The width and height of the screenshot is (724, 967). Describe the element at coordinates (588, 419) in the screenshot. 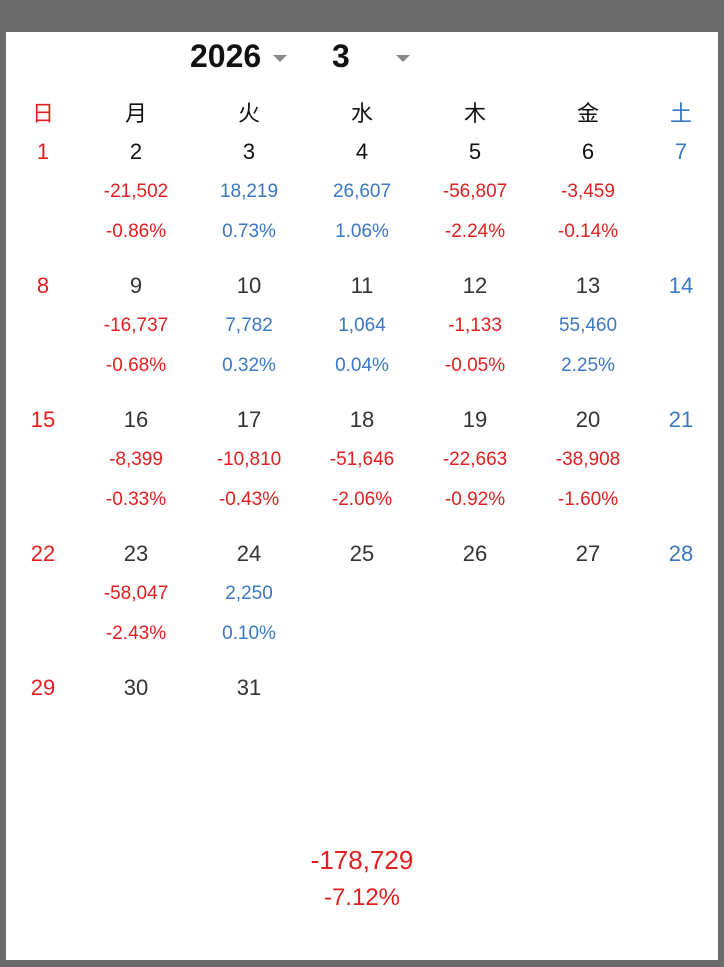

I see `day-number: 20` at that location.